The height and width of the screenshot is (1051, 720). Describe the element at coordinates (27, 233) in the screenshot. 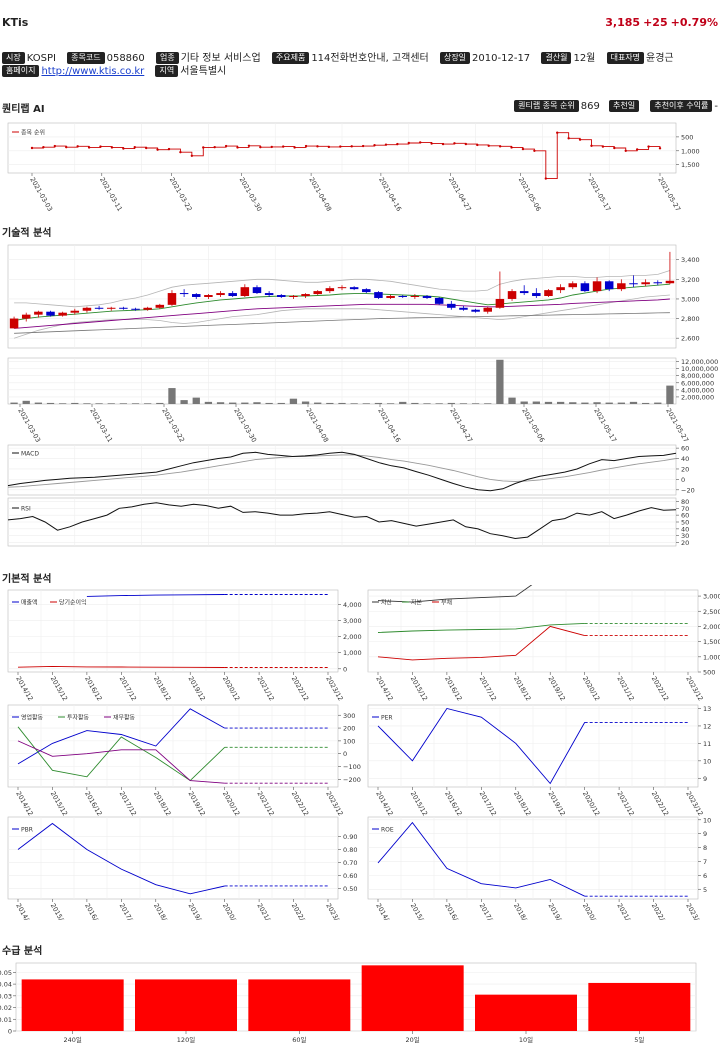

I see `section-tech-title: 기술적 분석` at that location.